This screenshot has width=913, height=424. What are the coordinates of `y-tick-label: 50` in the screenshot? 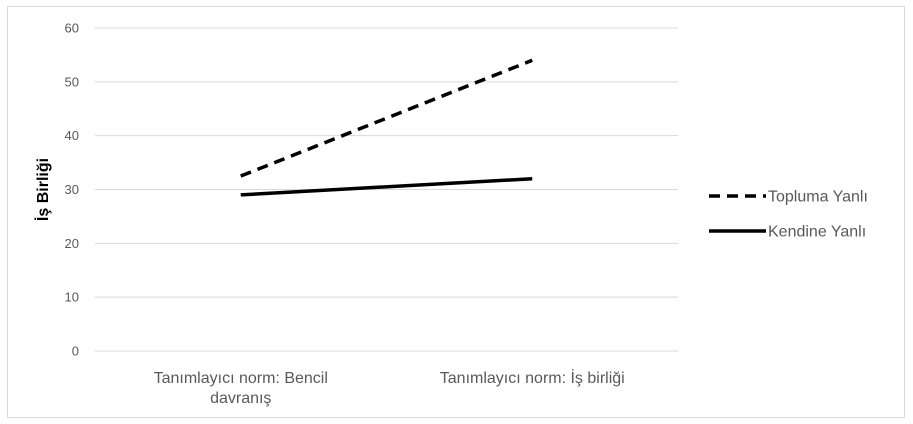 It's located at (72, 81).